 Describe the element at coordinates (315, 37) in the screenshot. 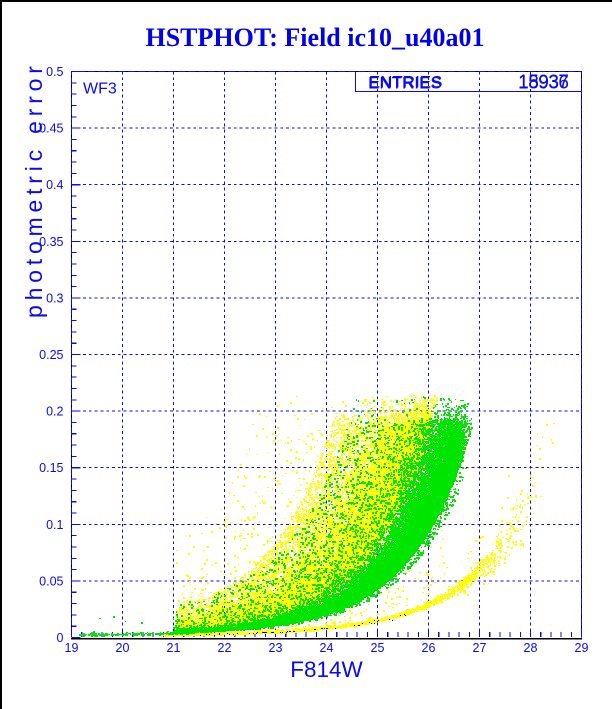

I see `svg-text: HSTPHOT: Field ic10_u40a01` at that location.